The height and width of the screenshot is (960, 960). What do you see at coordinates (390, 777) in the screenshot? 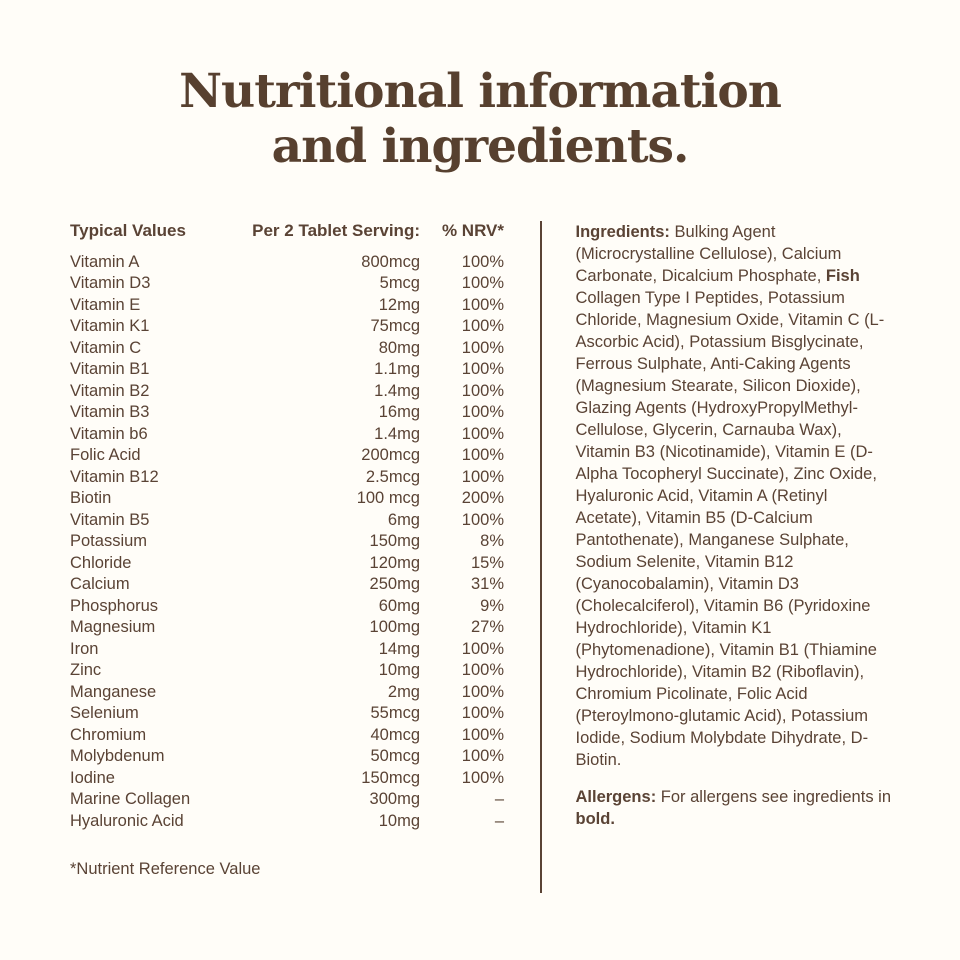
I see `cell-amount: 150mcg` at bounding box center [390, 777].